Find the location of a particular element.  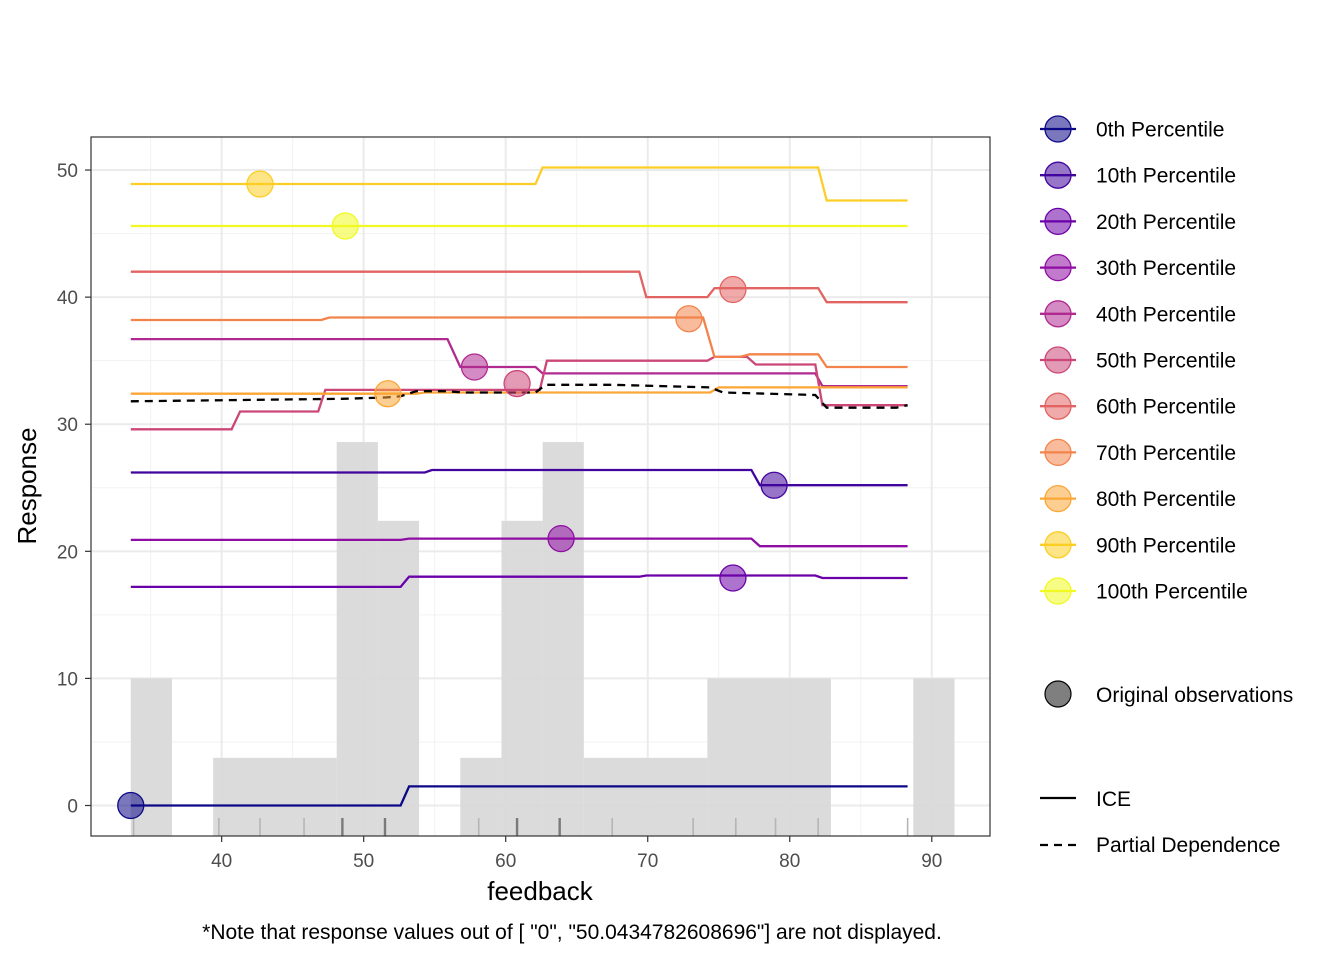

ice-line-80th-percentile is located at coordinates (519, 390).